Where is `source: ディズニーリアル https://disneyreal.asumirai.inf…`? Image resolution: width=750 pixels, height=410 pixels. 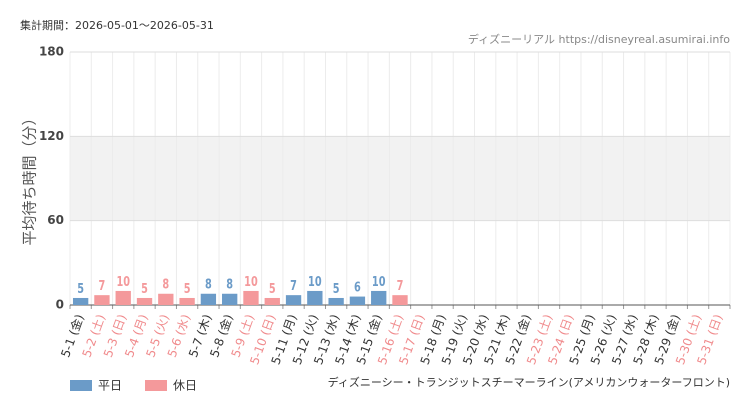 source: ディズニーリアル https://disneyreal.asumirai.inf… is located at coordinates (599, 39).